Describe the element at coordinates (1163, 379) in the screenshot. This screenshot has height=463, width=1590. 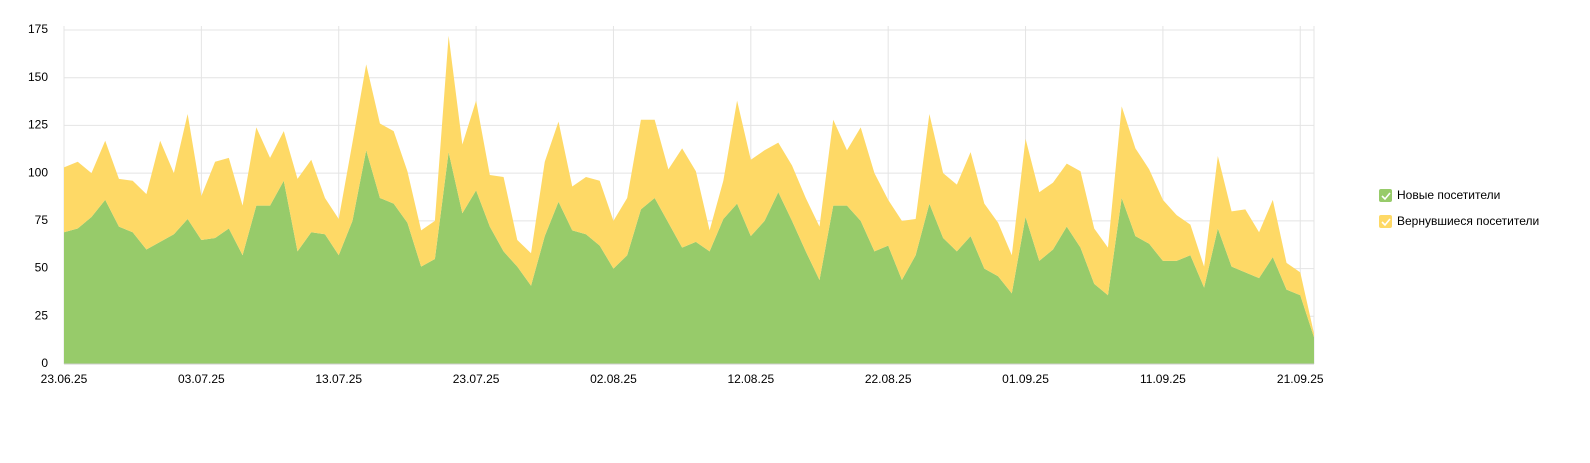
I see `x-tick-label: 11.09.25` at that location.